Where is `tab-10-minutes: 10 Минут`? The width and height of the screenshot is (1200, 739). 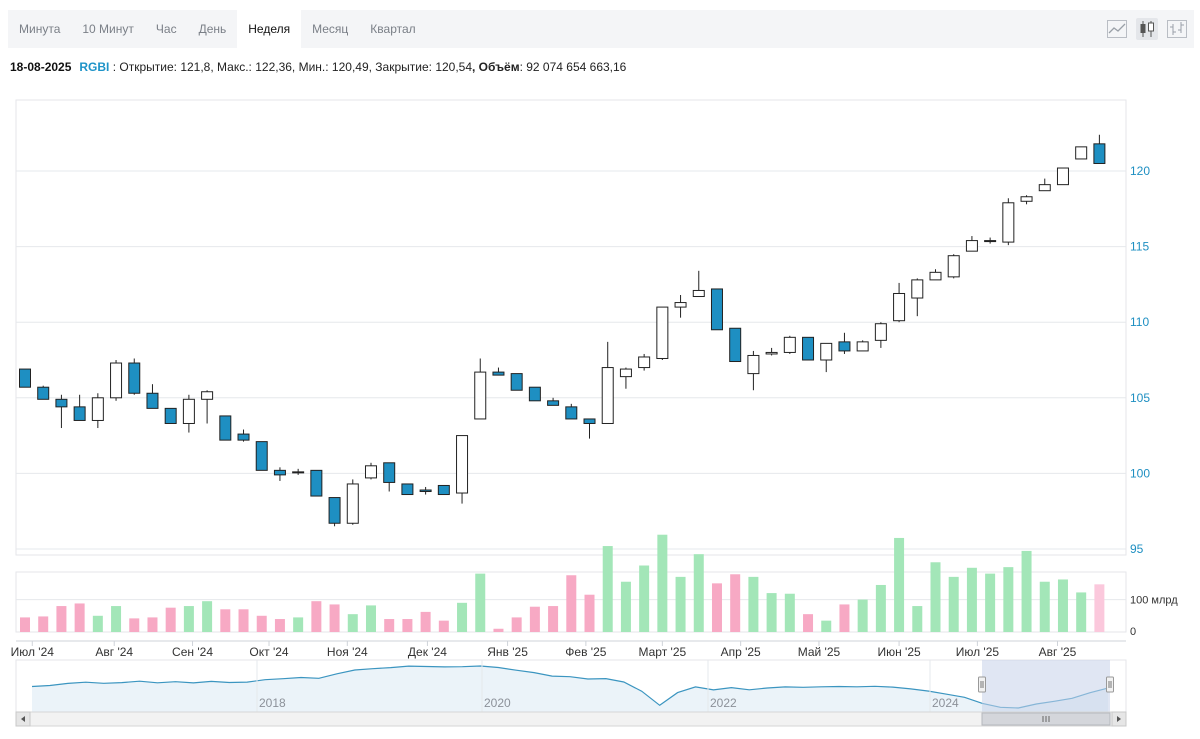
tab-10-minutes: 10 Минут is located at coordinates (108, 29).